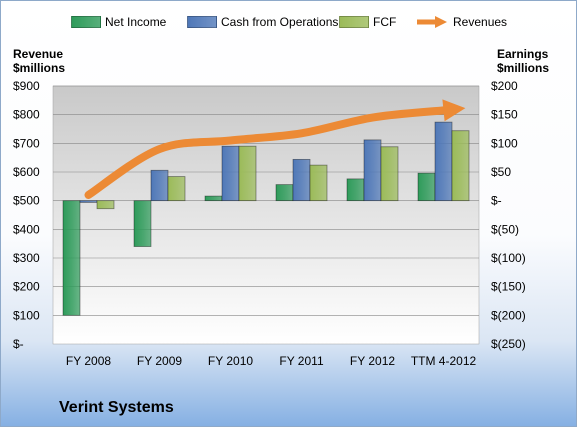 The image size is (577, 427). Describe the element at coordinates (523, 68) in the screenshot. I see `right-axis-title-line2: $millions` at that location.